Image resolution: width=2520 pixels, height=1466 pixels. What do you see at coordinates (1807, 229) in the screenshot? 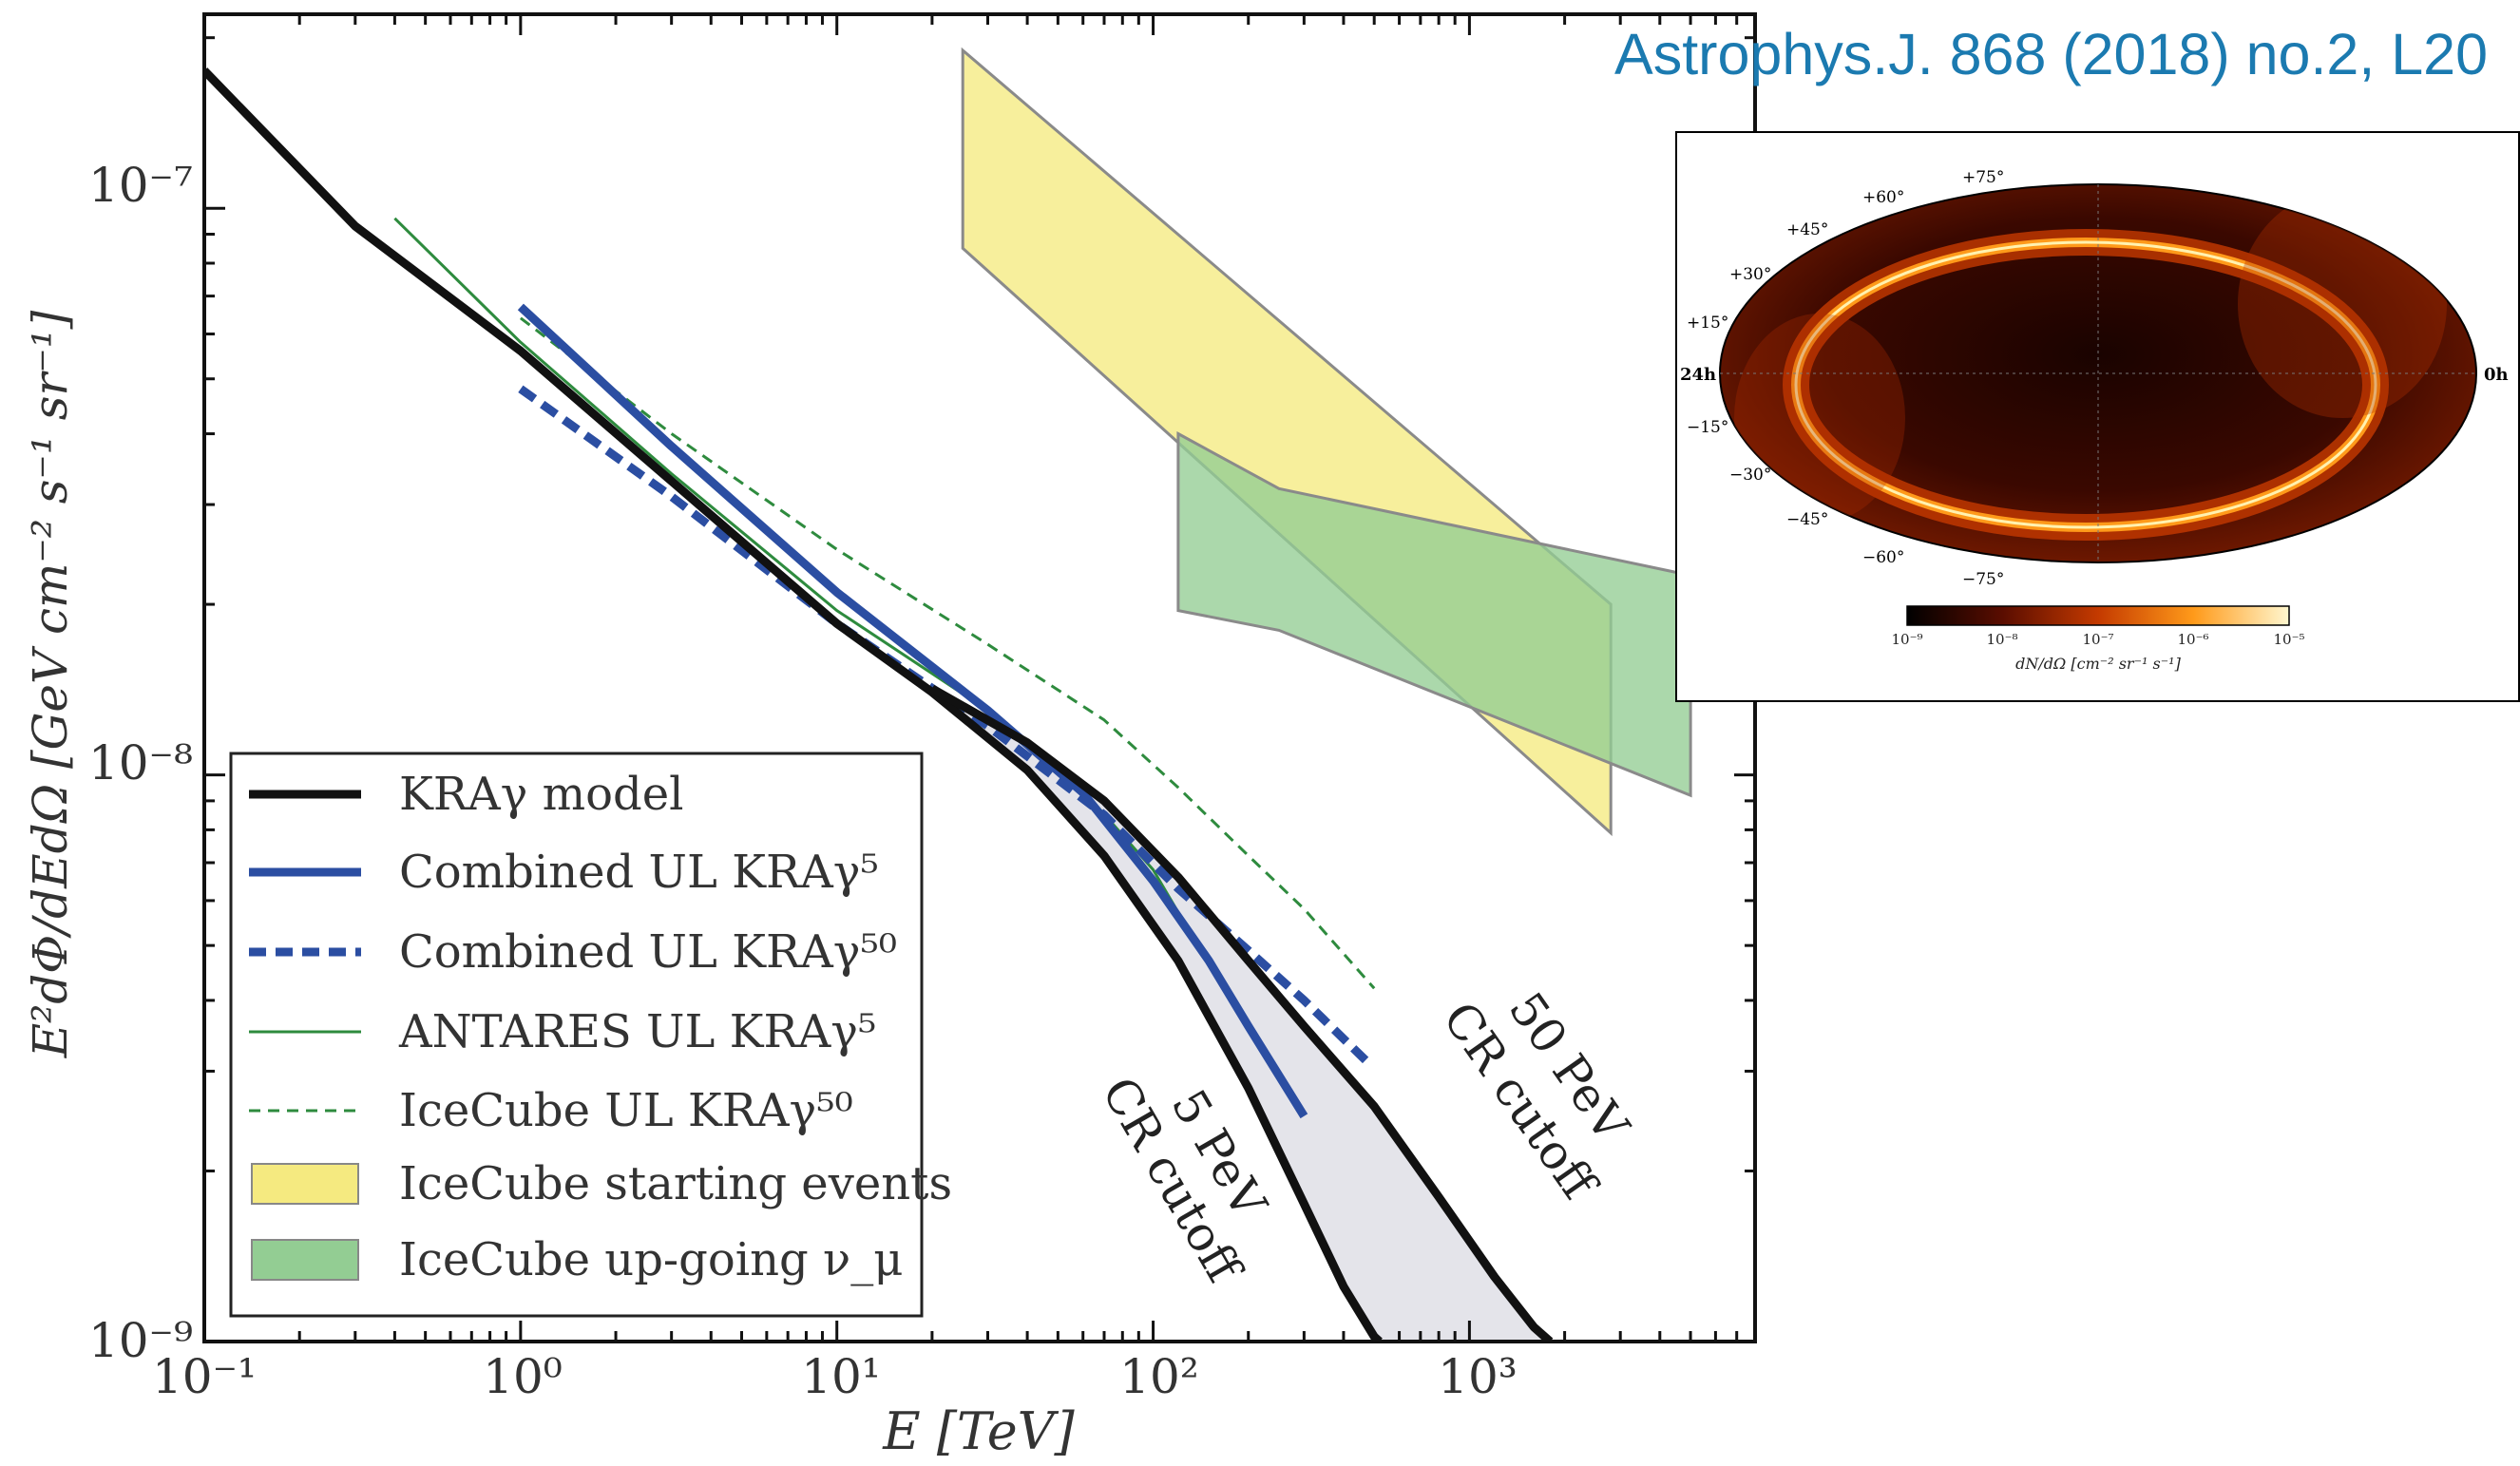
I see `dec-label: +45°` at bounding box center [1807, 229].